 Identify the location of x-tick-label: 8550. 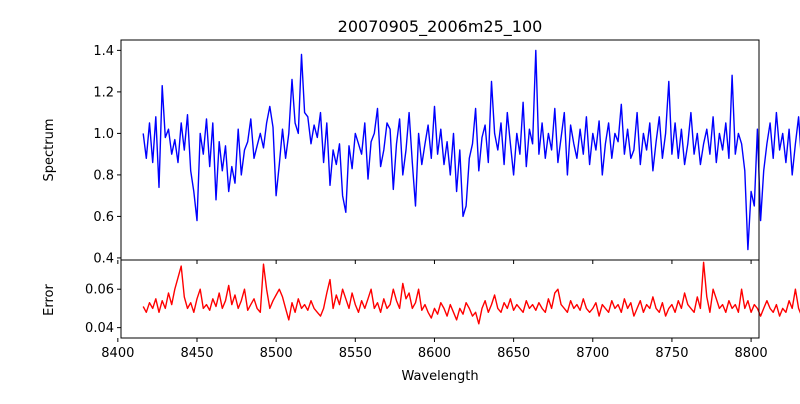
(355, 353).